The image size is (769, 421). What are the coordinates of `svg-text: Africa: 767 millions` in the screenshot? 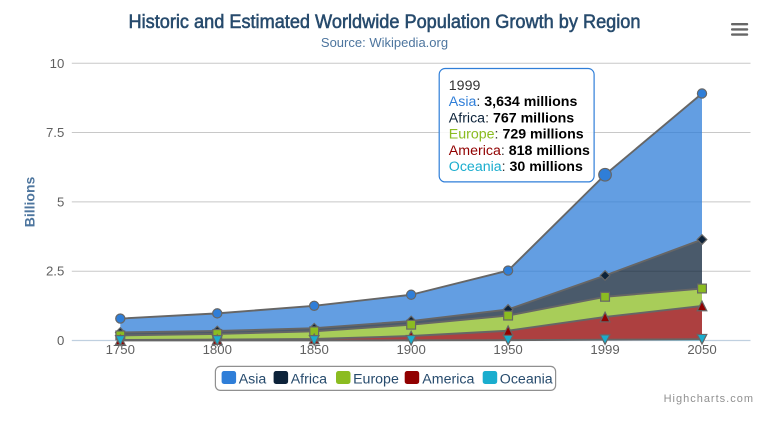 It's located at (511, 118).